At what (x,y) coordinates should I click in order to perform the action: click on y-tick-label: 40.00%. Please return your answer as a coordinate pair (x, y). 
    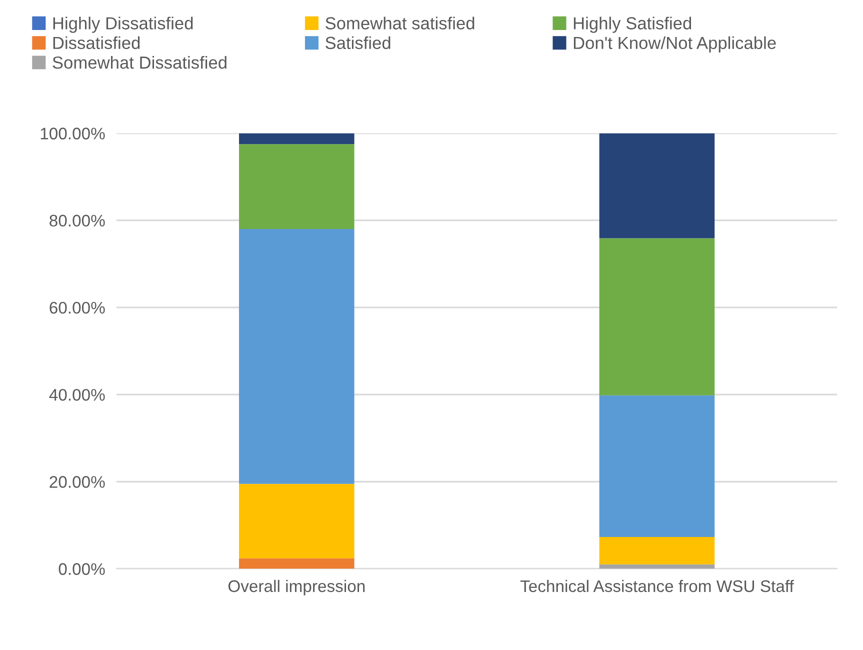
    Looking at the image, I should click on (77, 394).